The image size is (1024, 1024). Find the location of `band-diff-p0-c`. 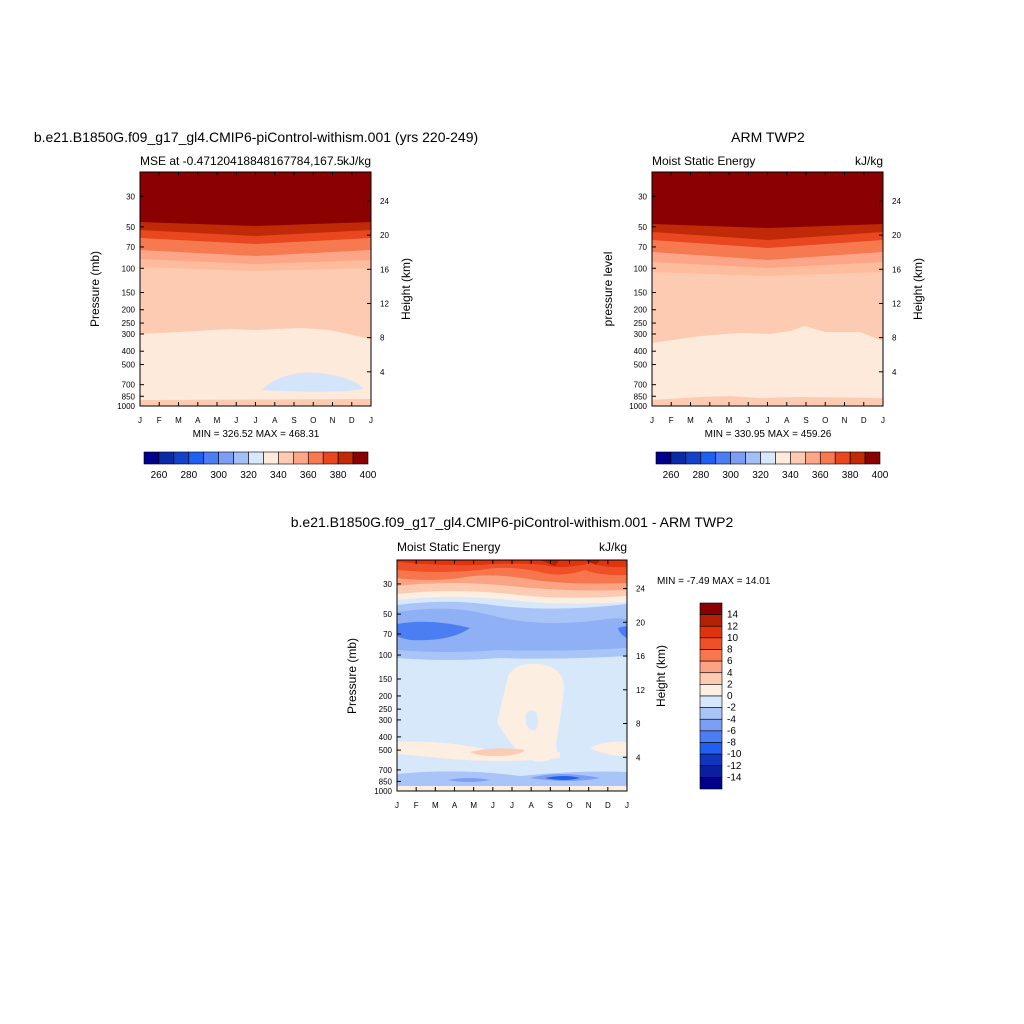

band-diff-p0-c is located at coordinates (608, 748).